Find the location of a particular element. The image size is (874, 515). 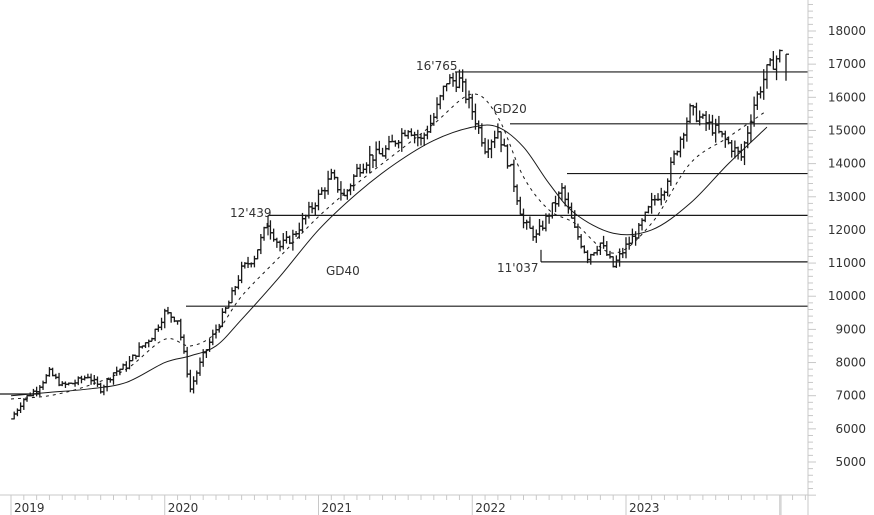

support-label: 11'037 is located at coordinates (517, 268).